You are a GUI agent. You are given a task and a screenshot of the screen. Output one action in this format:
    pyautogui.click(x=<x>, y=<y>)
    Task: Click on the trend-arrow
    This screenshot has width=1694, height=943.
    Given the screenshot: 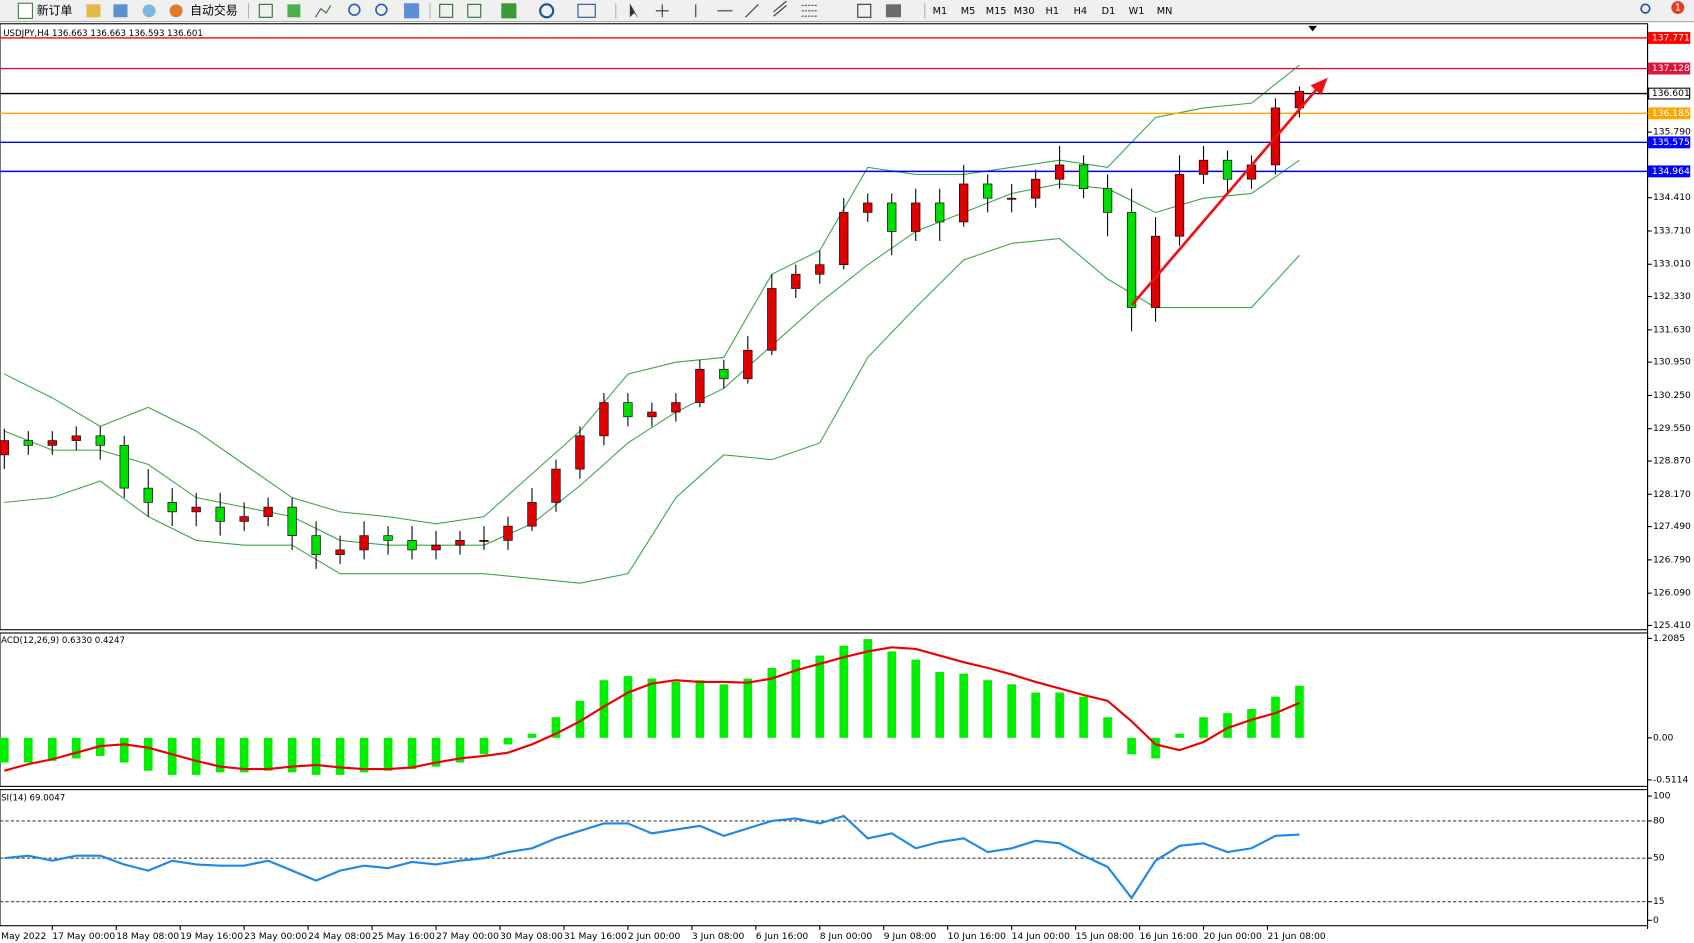 What is the action you would take?
    pyautogui.click(x=1226, y=195)
    